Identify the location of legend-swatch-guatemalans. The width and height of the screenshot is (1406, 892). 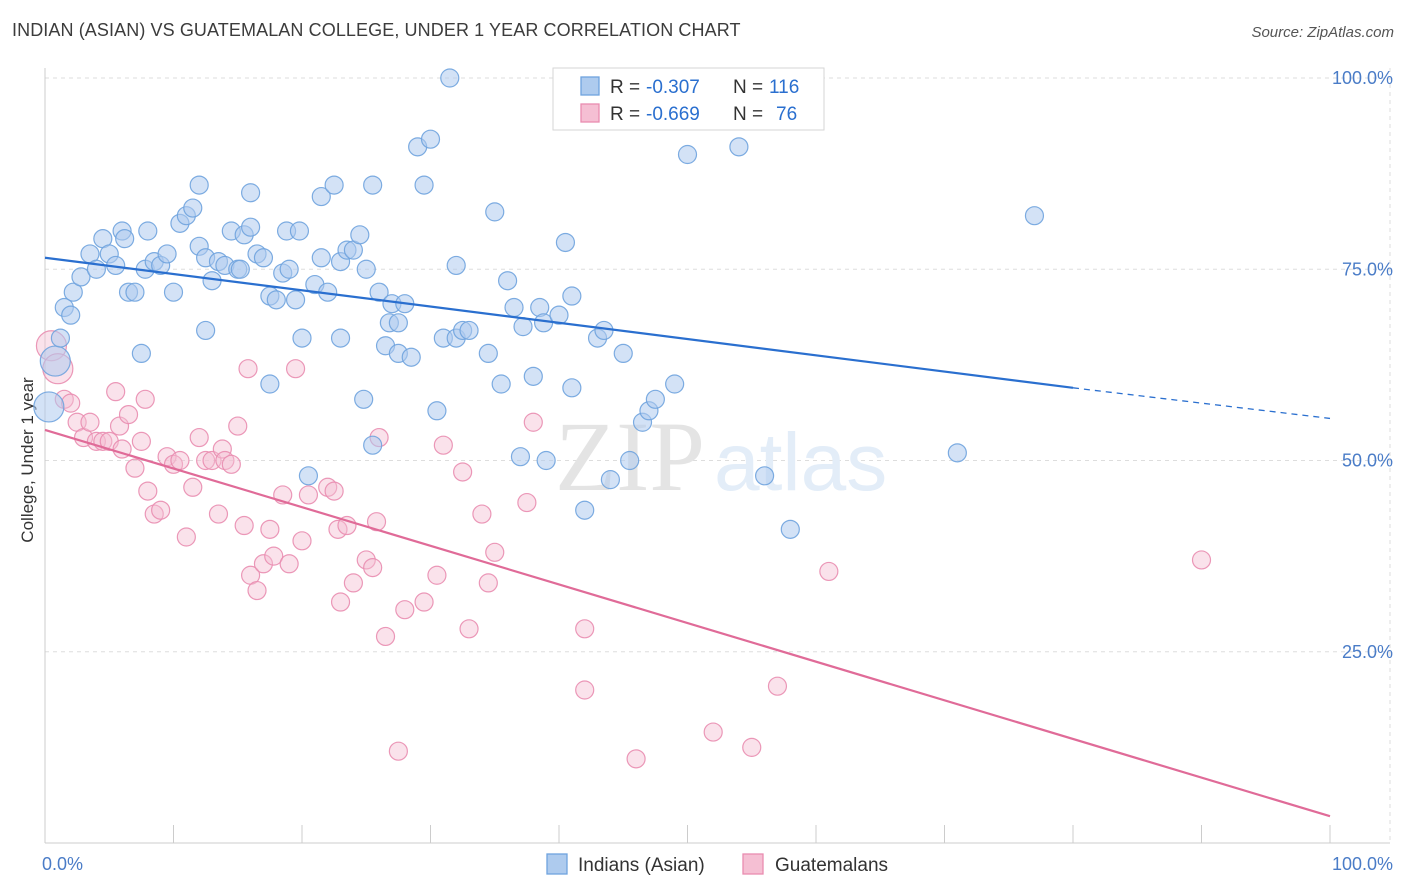
(590, 113).